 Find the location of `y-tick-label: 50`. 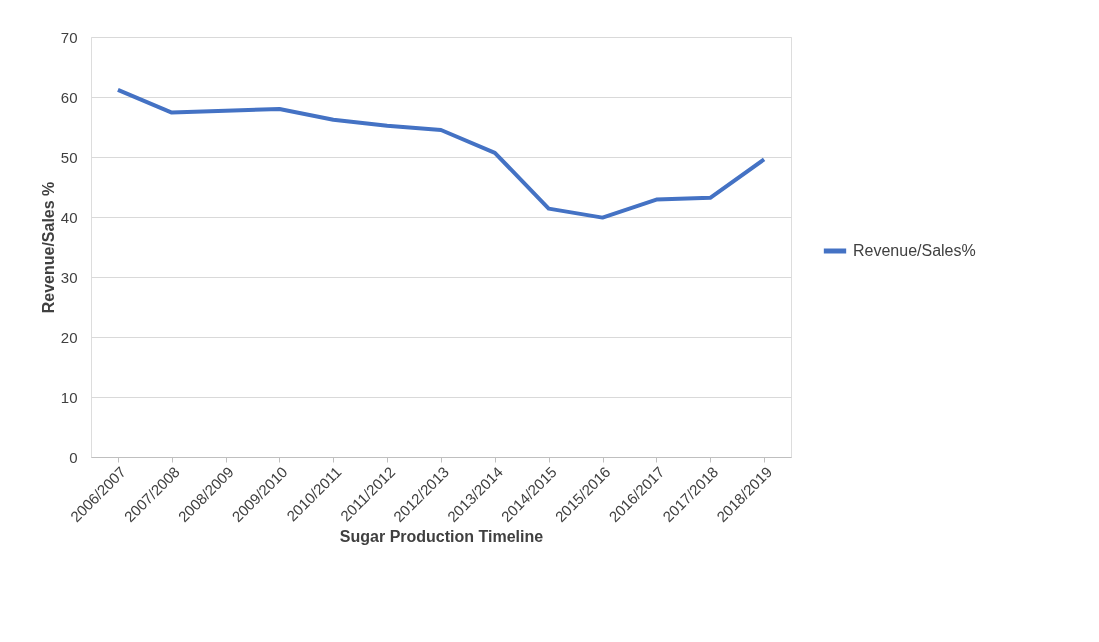

y-tick-label: 50 is located at coordinates (69, 157).